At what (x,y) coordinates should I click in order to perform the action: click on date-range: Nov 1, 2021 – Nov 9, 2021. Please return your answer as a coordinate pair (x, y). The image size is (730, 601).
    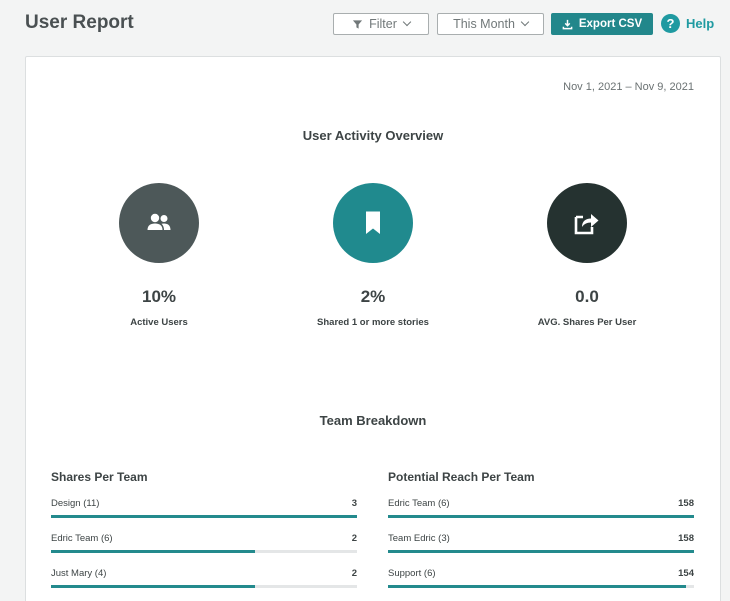
    Looking at the image, I should click on (628, 87).